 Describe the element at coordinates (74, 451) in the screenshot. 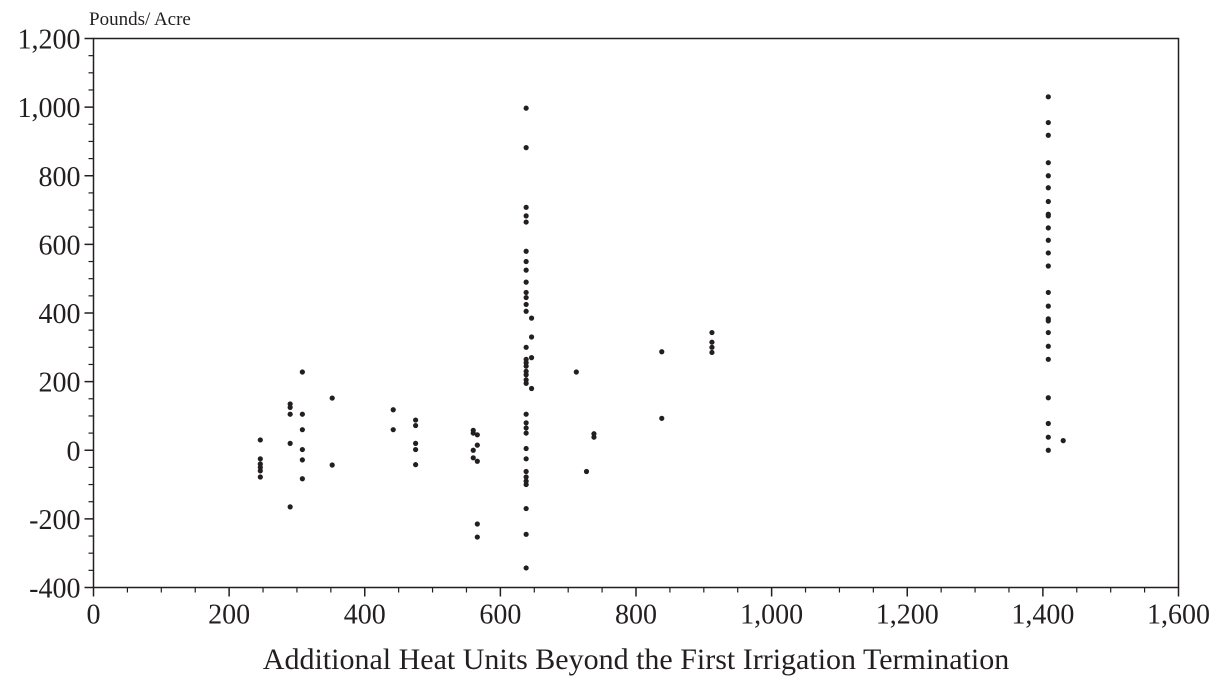

I see `y-tick-label: 0` at that location.